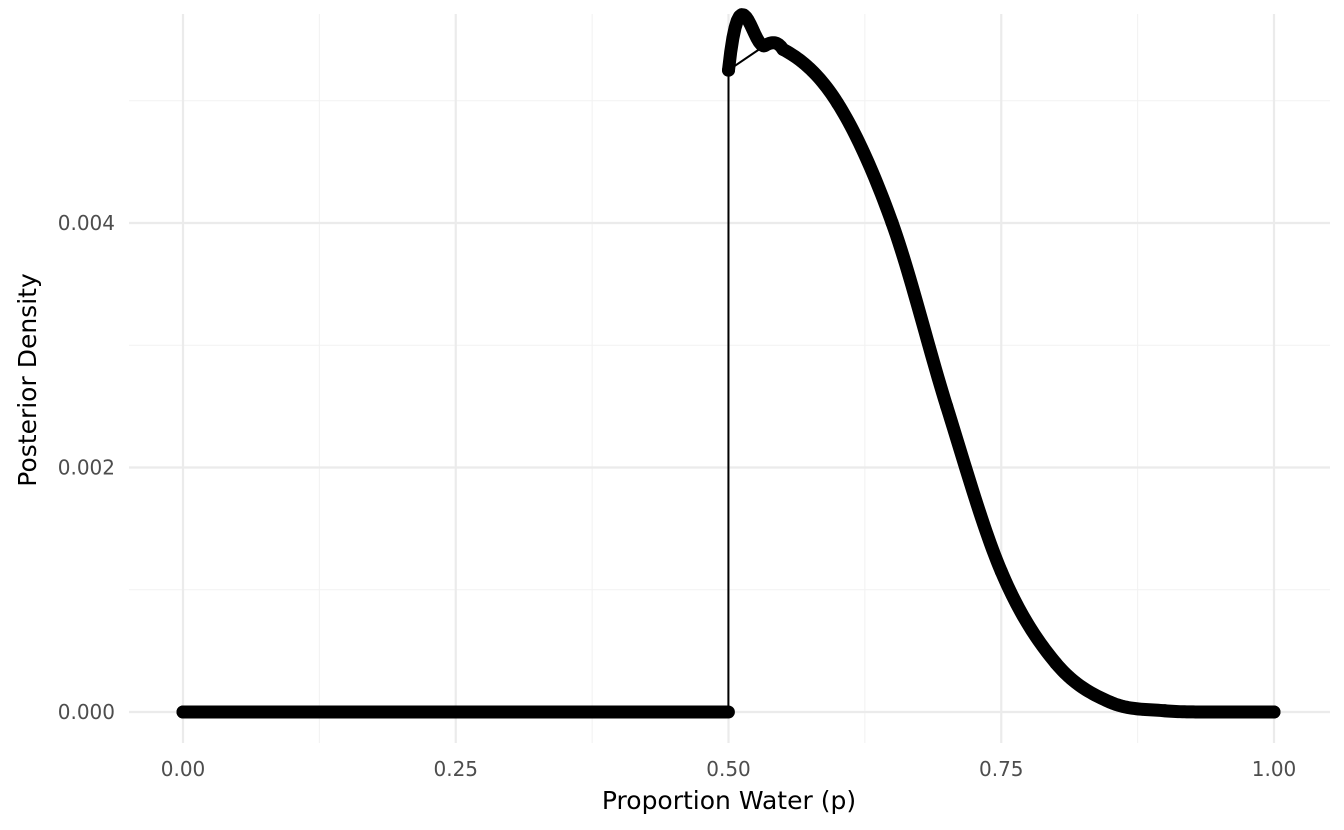 This screenshot has height=830, width=1344. What do you see at coordinates (86, 223) in the screenshot?
I see `y-tick-label: 0.004` at bounding box center [86, 223].